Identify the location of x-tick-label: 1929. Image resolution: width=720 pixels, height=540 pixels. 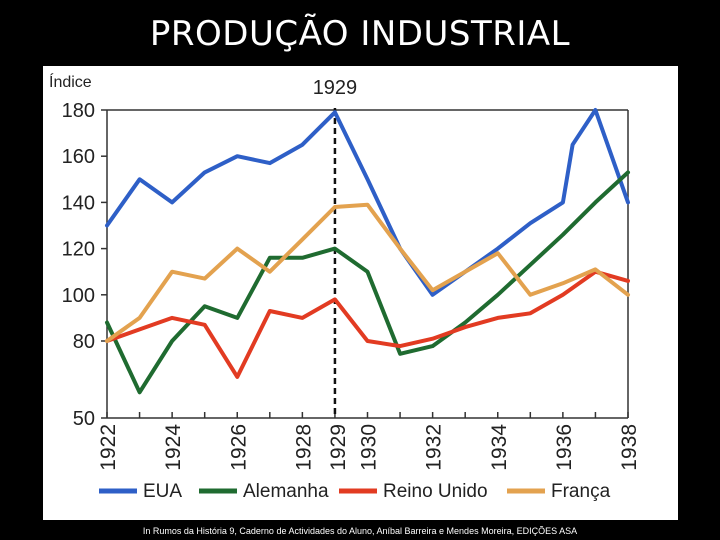
(338, 447).